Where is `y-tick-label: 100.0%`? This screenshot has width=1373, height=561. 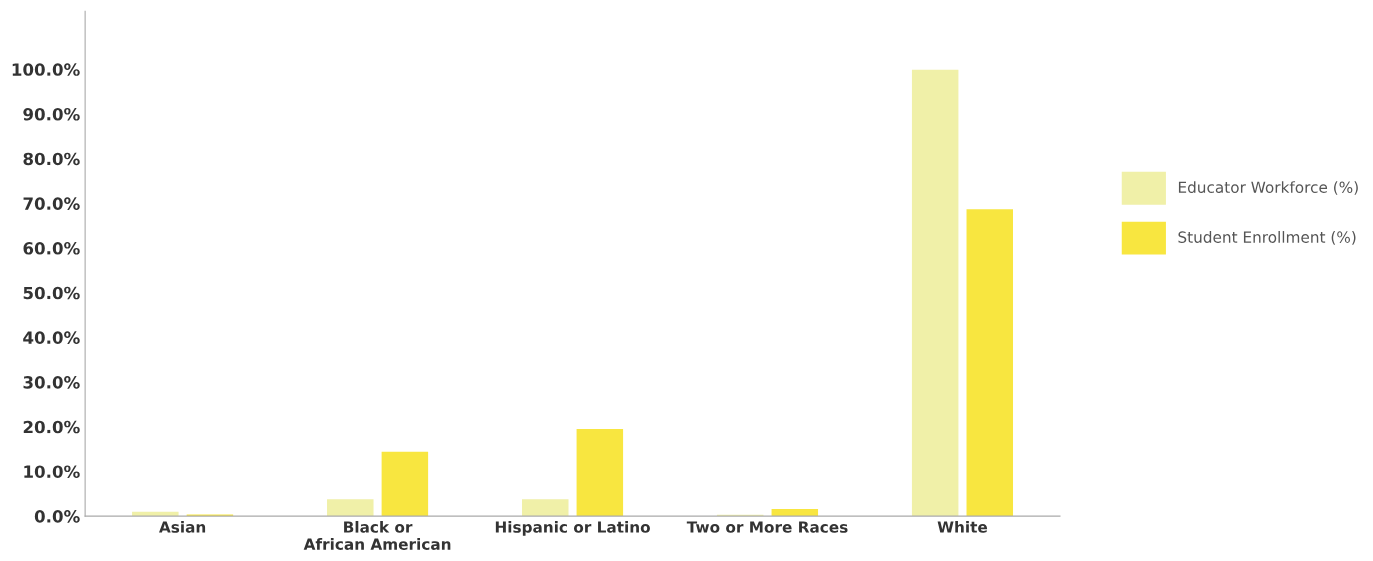 y-tick-label: 100.0% is located at coordinates (46, 69).